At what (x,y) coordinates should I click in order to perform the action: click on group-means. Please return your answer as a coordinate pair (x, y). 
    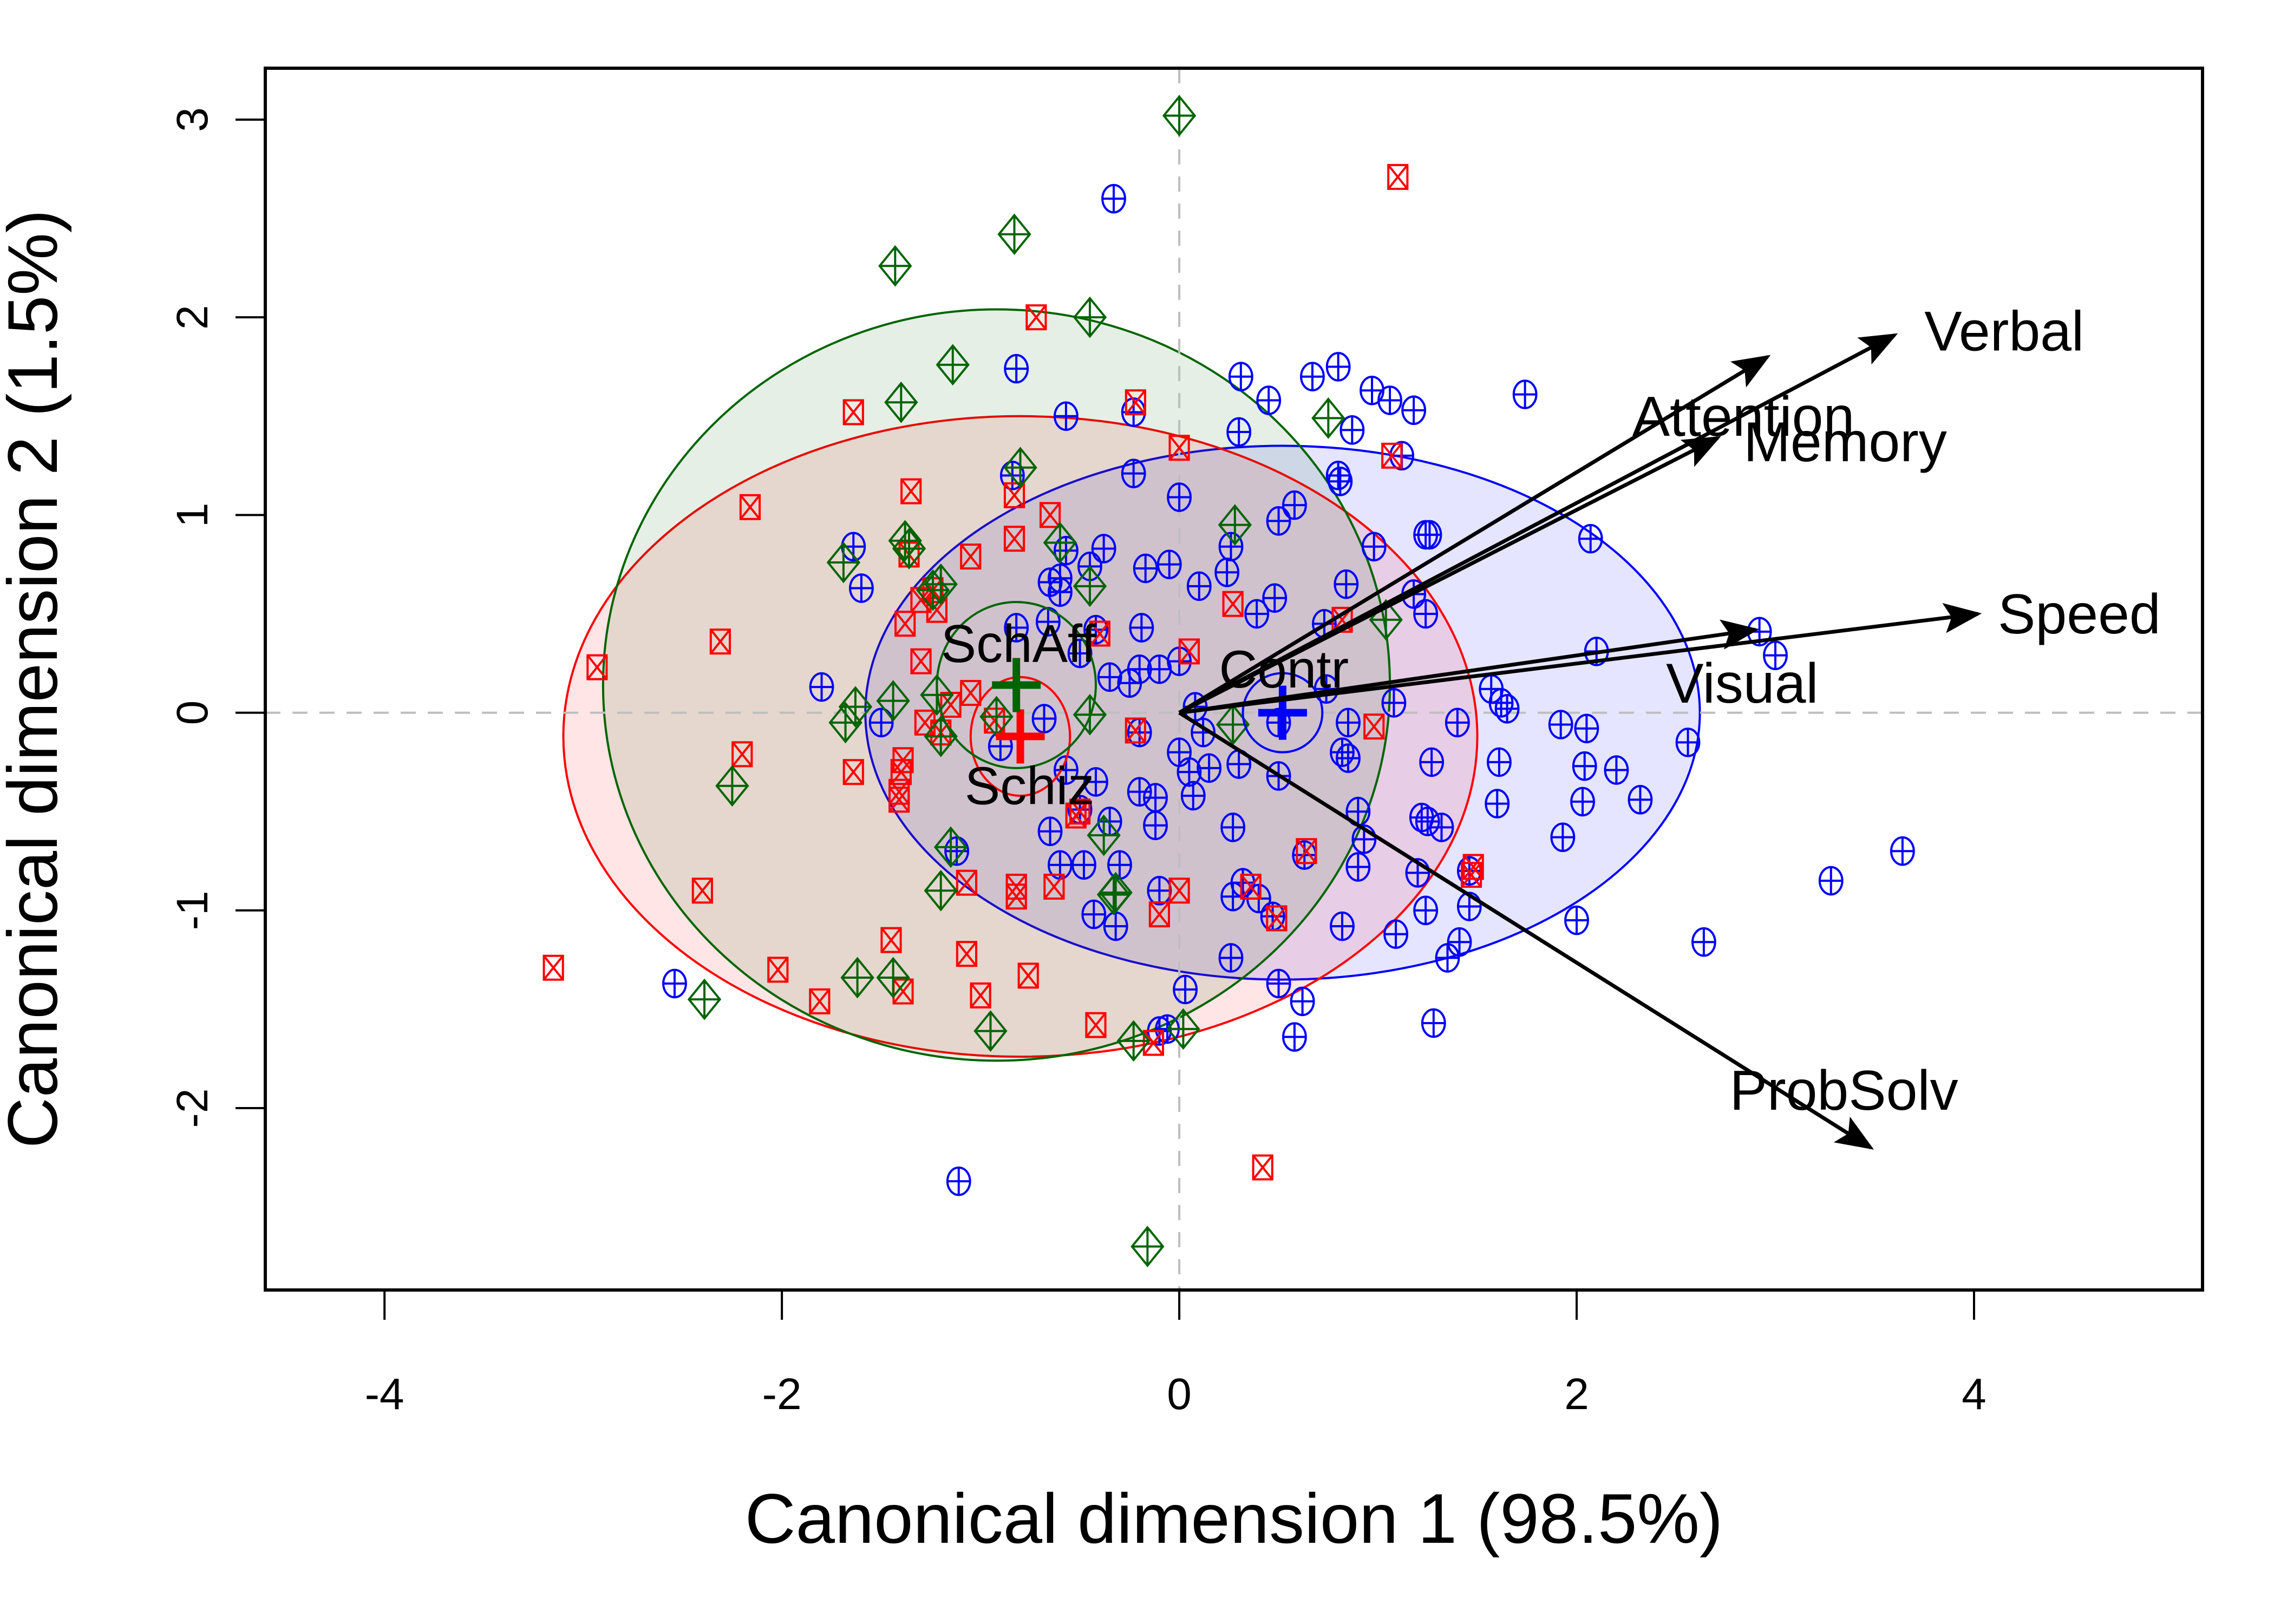
    Looking at the image, I should click on (1130, 699).